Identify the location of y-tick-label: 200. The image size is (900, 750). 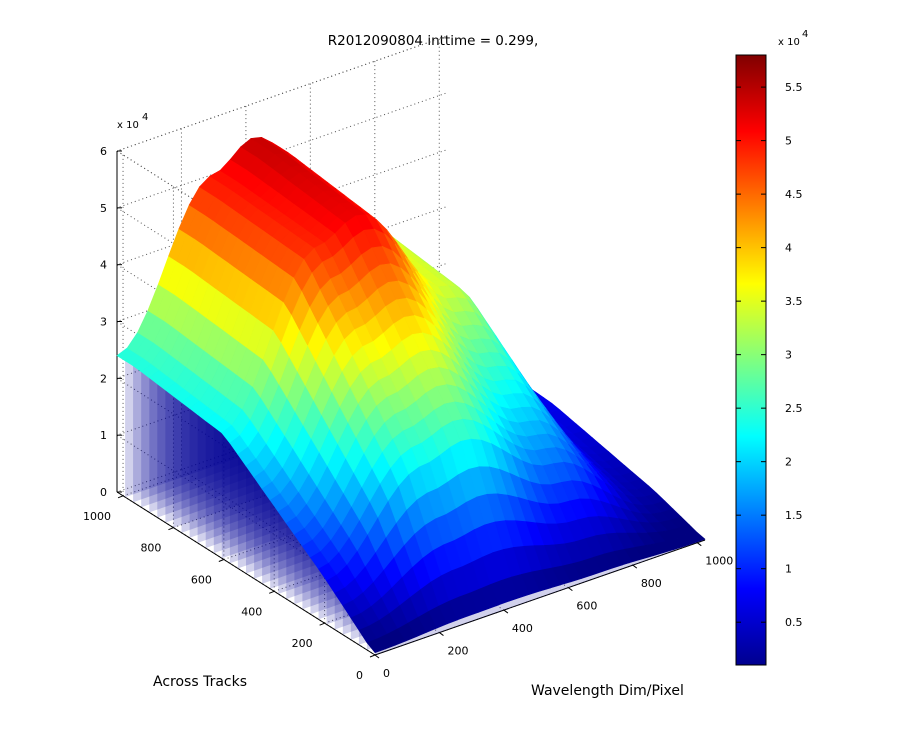
(302, 643).